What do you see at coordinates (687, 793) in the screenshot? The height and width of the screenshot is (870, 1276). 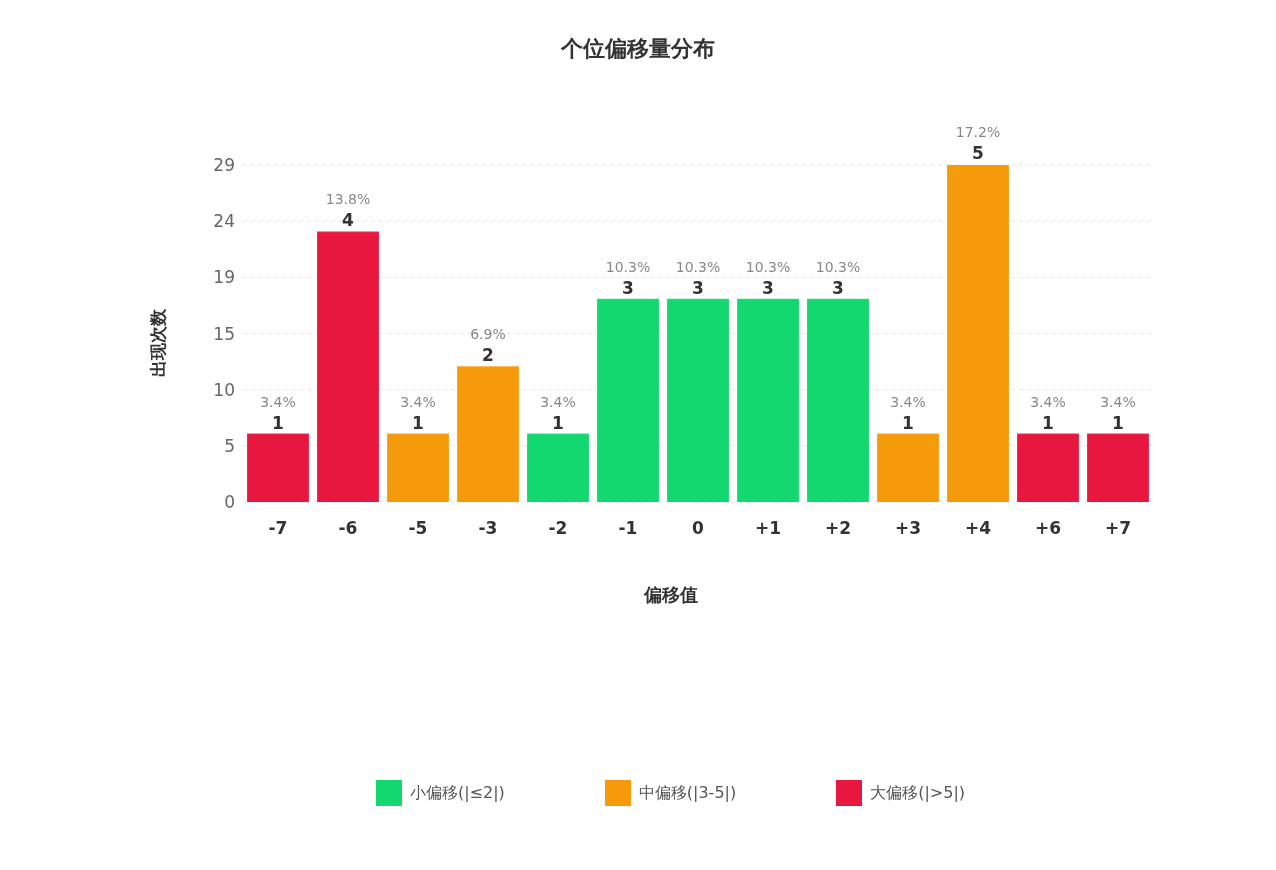 I see `legend-label: 中偏移(|3-5|)` at bounding box center [687, 793].